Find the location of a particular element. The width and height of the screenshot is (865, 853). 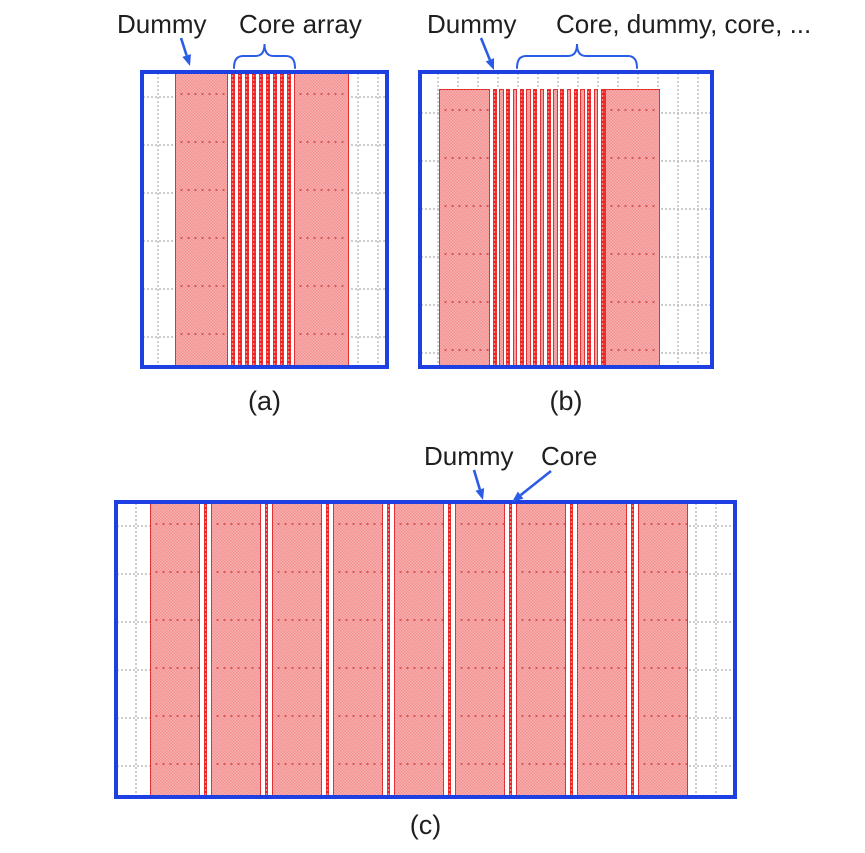

caption-a: (a) is located at coordinates (264, 401).